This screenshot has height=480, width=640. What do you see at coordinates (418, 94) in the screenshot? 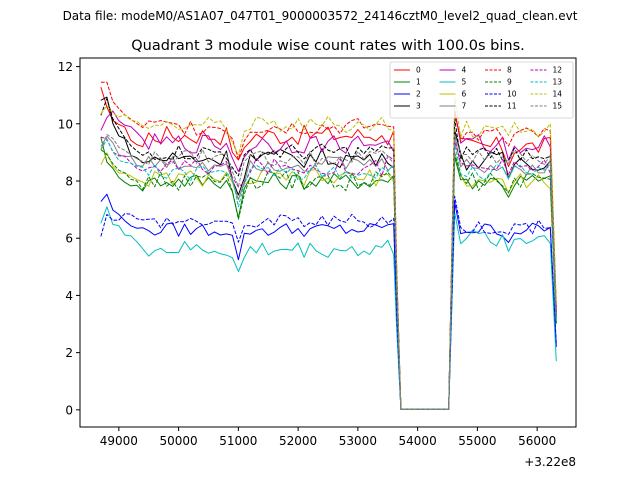
I see `legend-label-2: 2` at bounding box center [418, 94].